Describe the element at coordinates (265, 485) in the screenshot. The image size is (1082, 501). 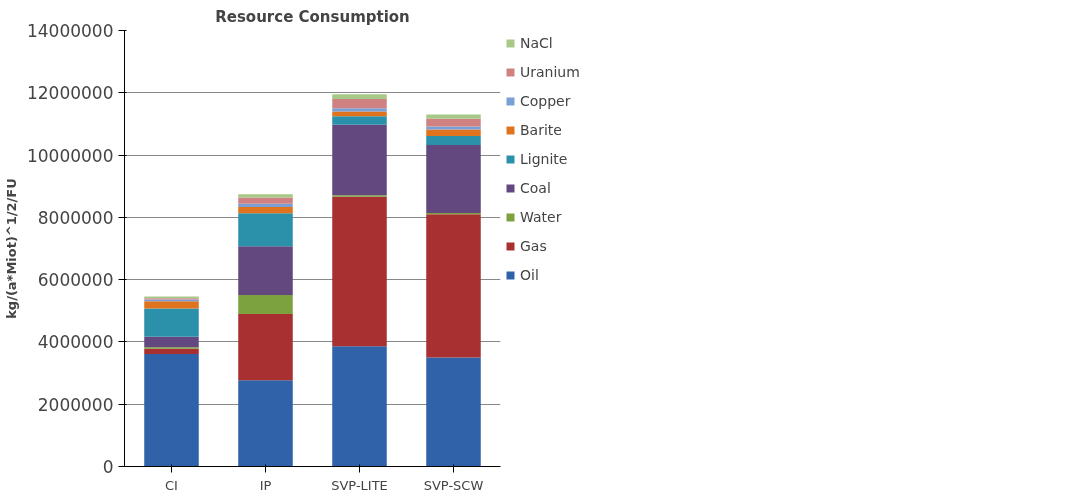
I see `x-tick-label: IP` at that location.